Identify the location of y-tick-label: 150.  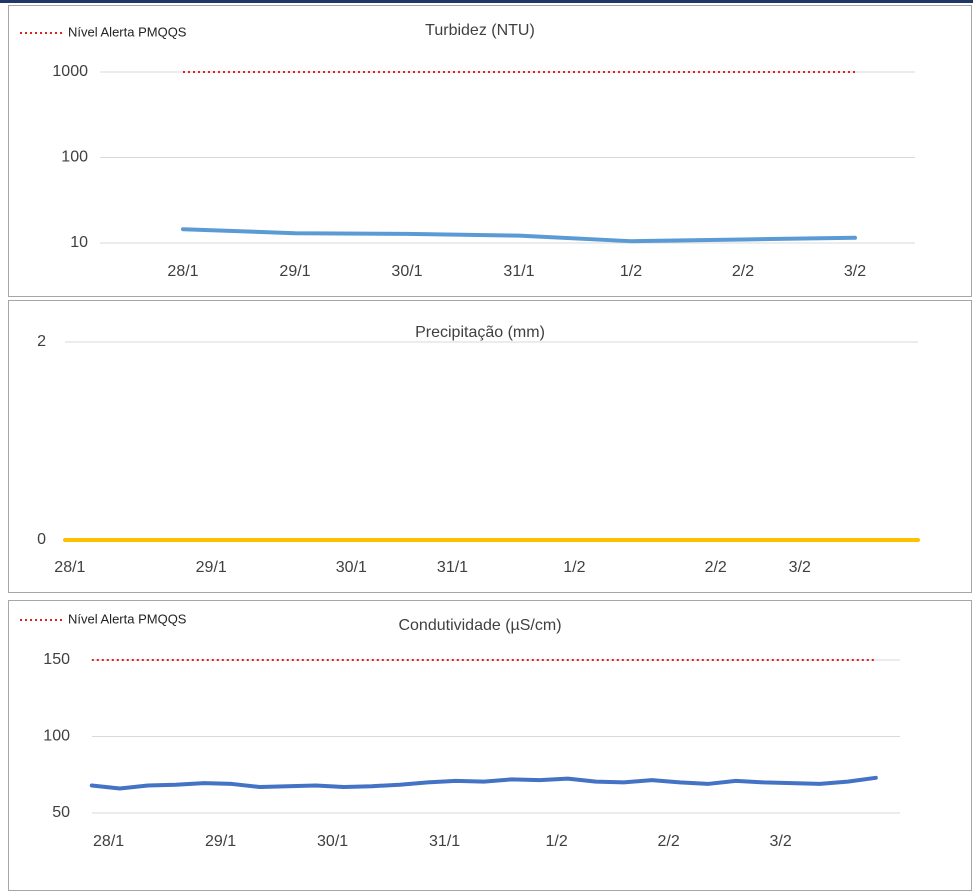
(56, 659).